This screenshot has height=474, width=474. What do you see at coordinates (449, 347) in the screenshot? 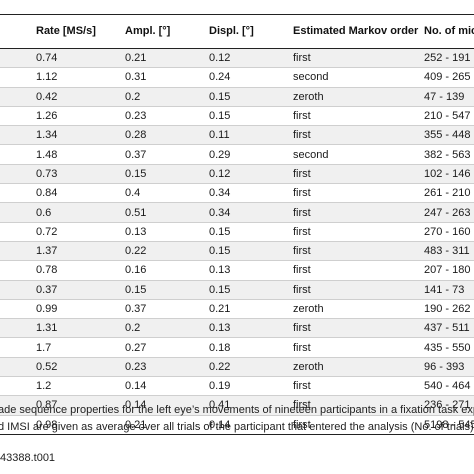
I see `cell-no-of-micro: 435 - 550` at bounding box center [449, 347].